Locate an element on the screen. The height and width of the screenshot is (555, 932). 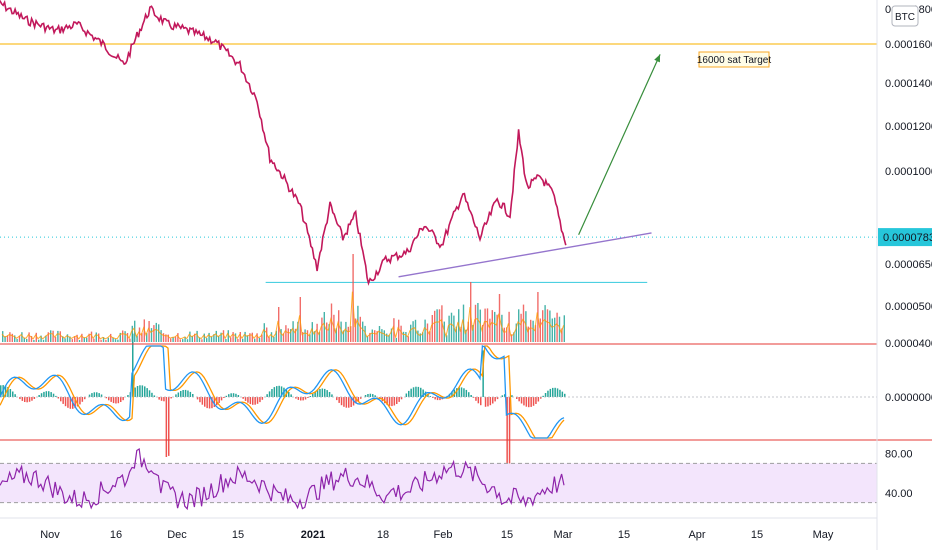
time-tick-label: Nov is located at coordinates (50, 535).